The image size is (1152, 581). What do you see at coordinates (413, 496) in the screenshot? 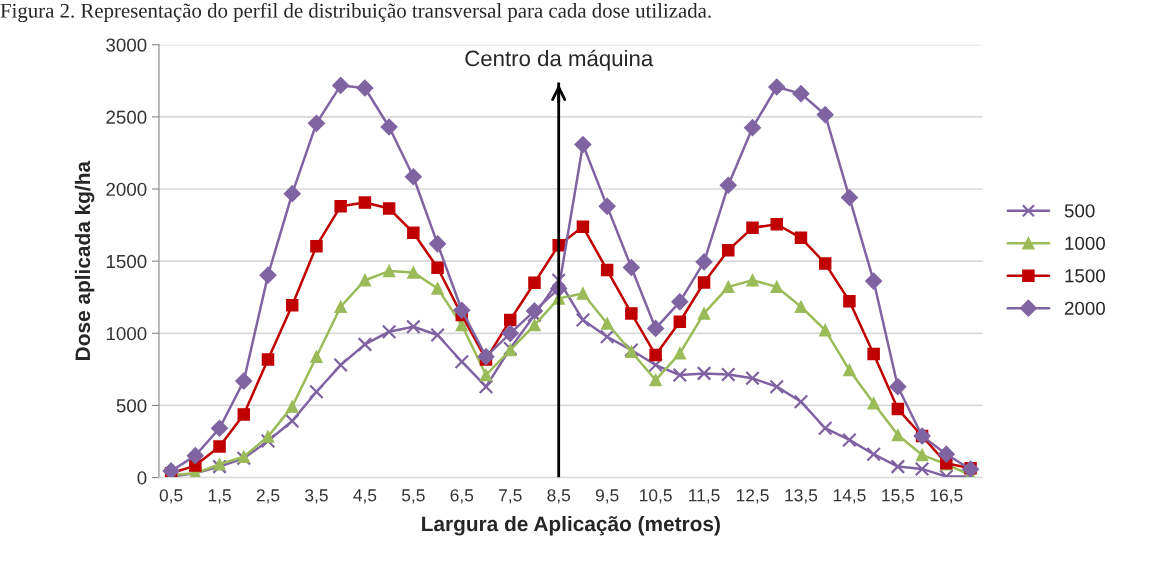
I see `x-tick-label: 5,5` at bounding box center [413, 496].